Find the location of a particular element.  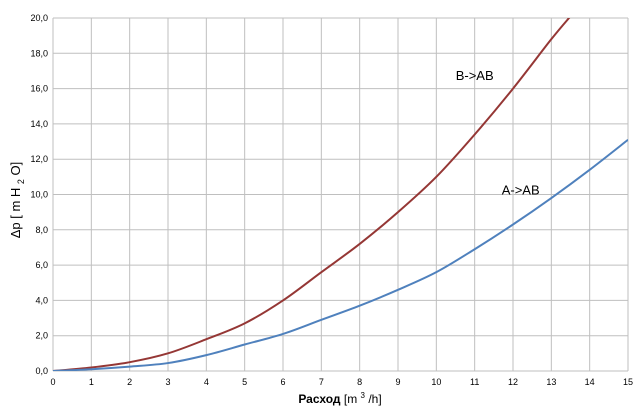

y-tick-label: 2,0 is located at coordinates (41, 336).